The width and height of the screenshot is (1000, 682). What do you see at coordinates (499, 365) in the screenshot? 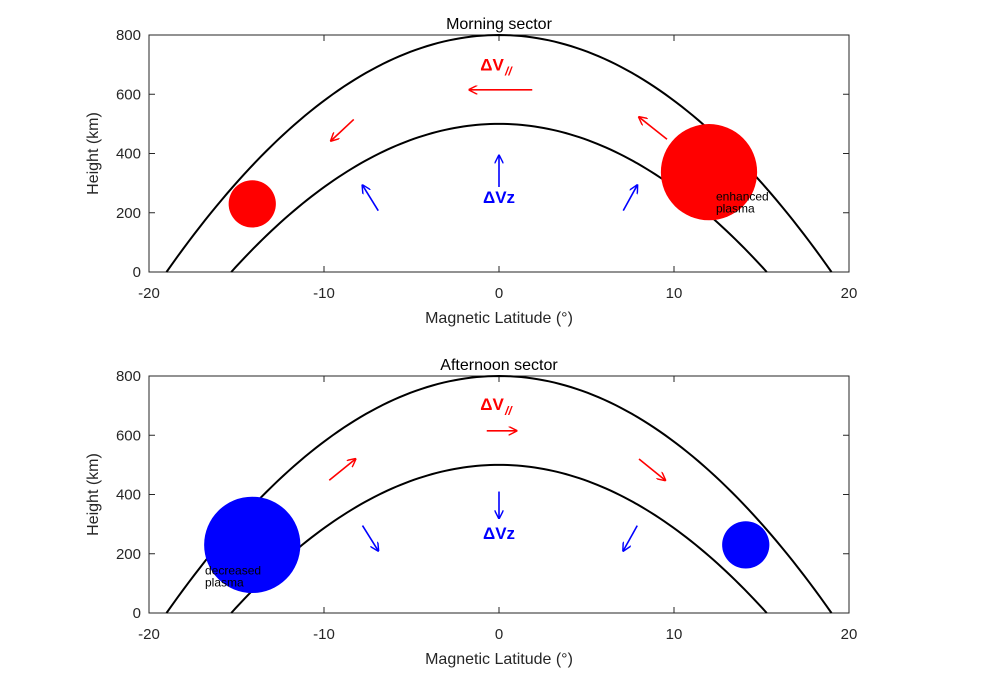
I see `chart-title: Afternoon sector` at bounding box center [499, 365].